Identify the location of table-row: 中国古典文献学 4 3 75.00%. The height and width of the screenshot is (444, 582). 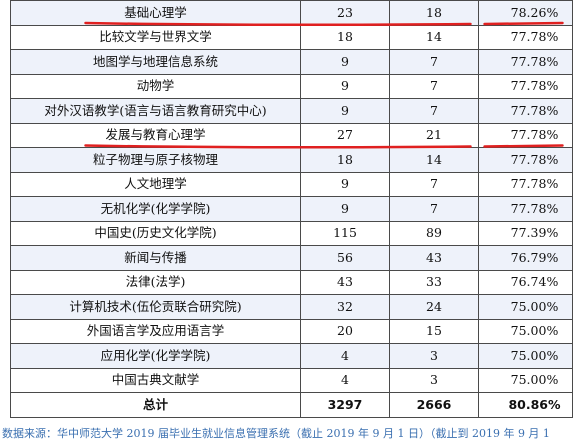
(291, 380).